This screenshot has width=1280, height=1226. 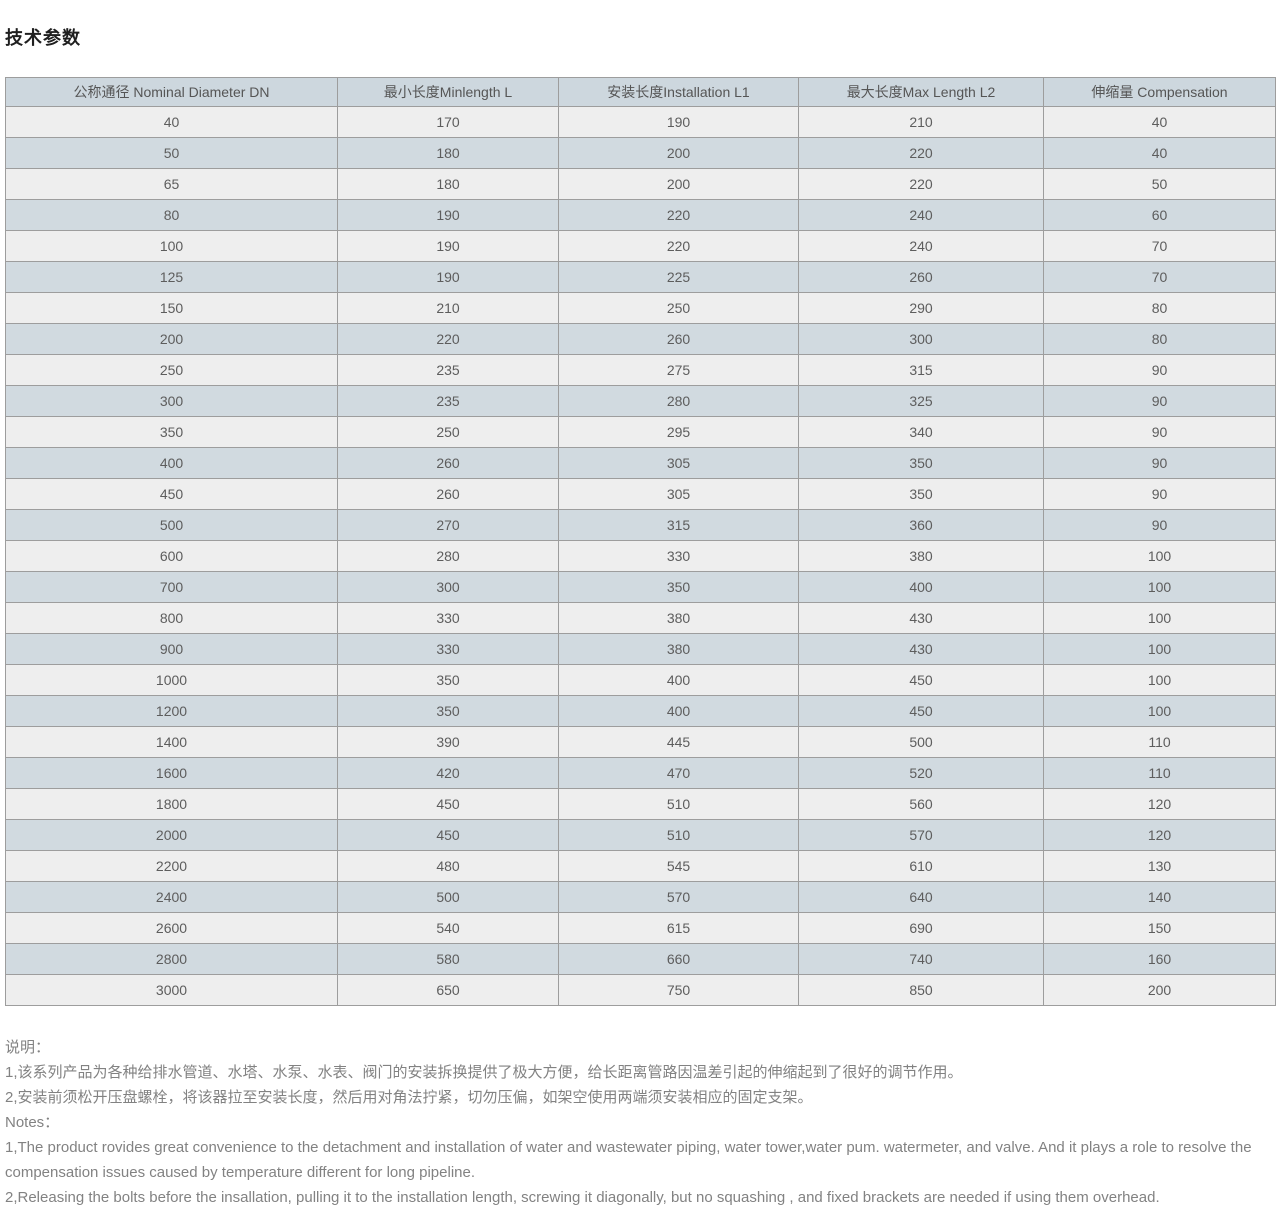 I want to click on table-row: 50 180 200 220 40, so click(x=640, y=153).